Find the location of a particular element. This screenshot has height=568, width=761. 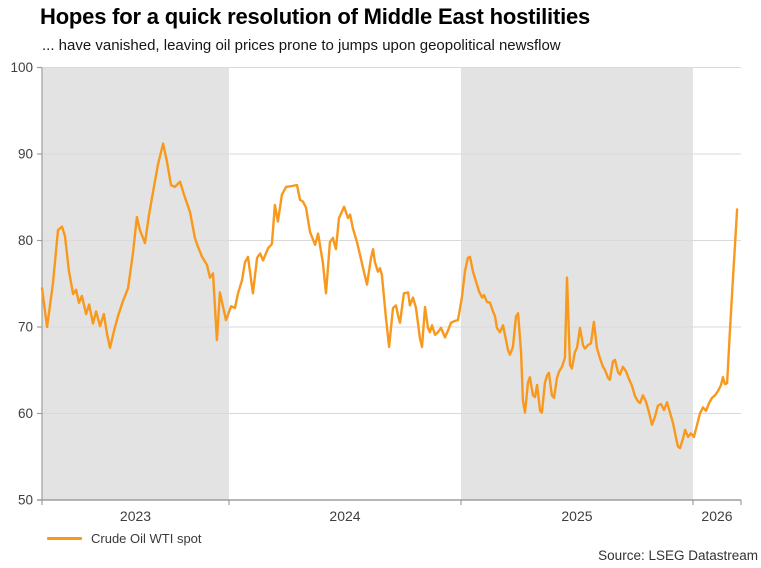

y-tick-label: 60 is located at coordinates (25, 413).